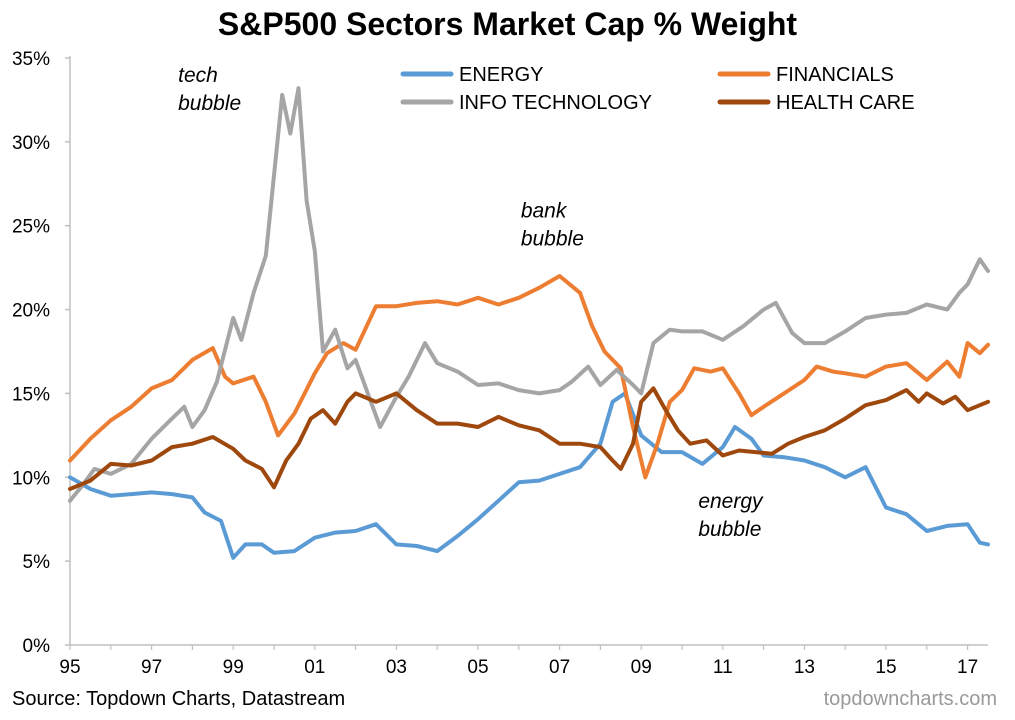 The image size is (1015, 720). Describe the element at coordinates (314, 667) in the screenshot. I see `x-tick-label: 01` at that location.